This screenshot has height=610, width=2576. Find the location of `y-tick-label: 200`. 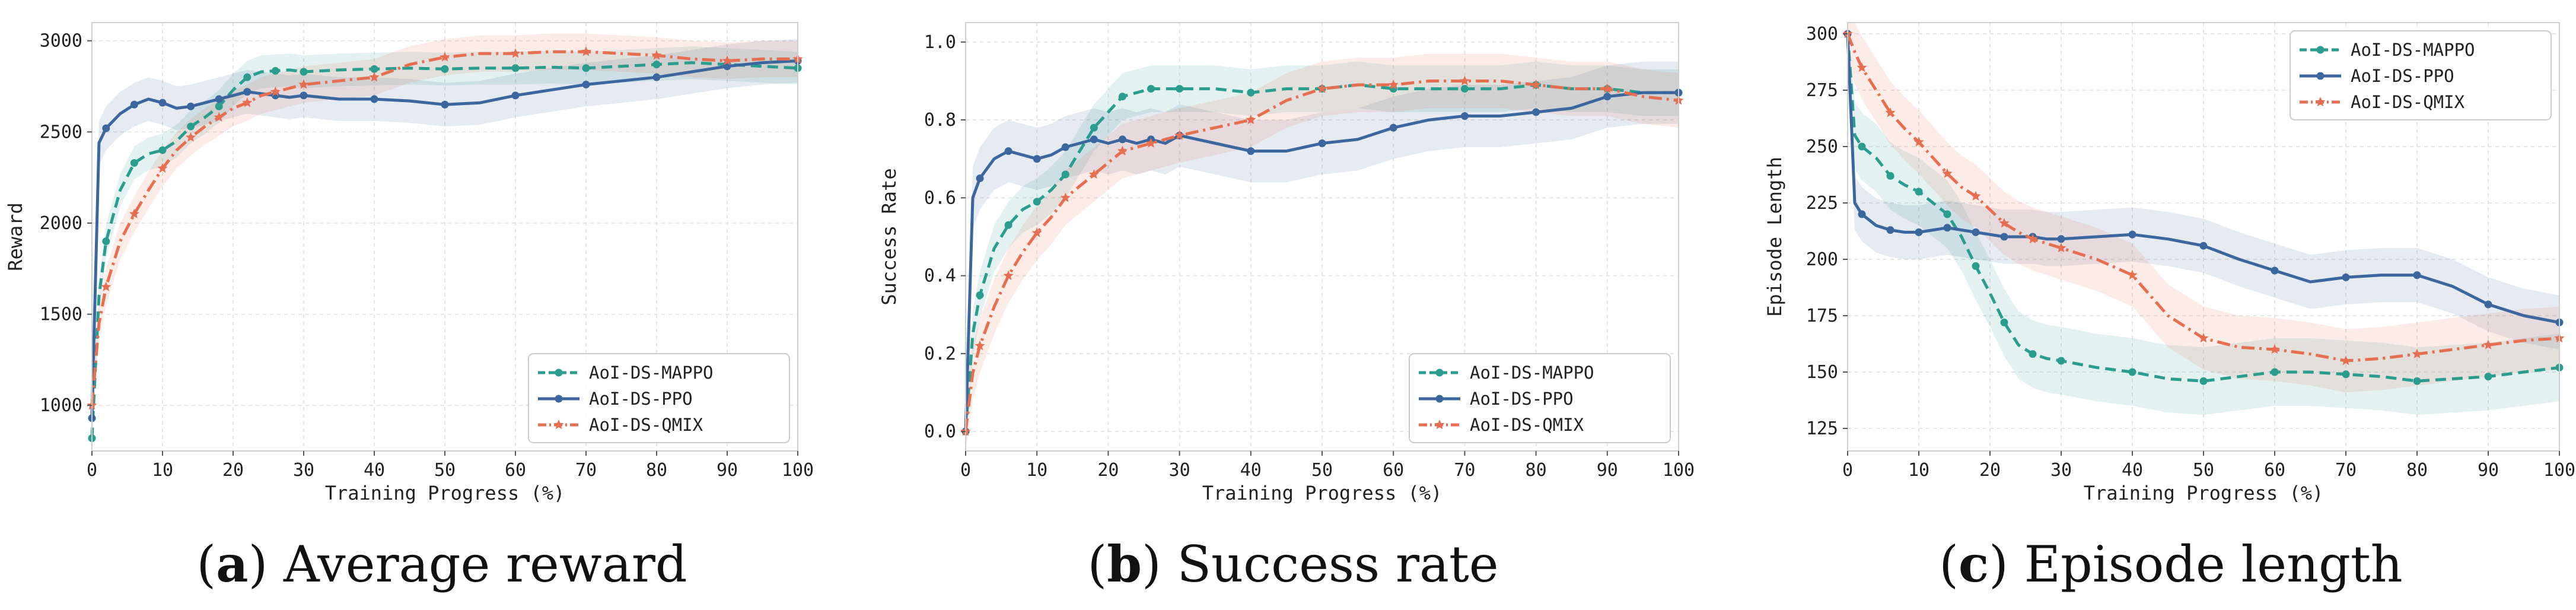

y-tick-label: 200 is located at coordinates (1822, 259).